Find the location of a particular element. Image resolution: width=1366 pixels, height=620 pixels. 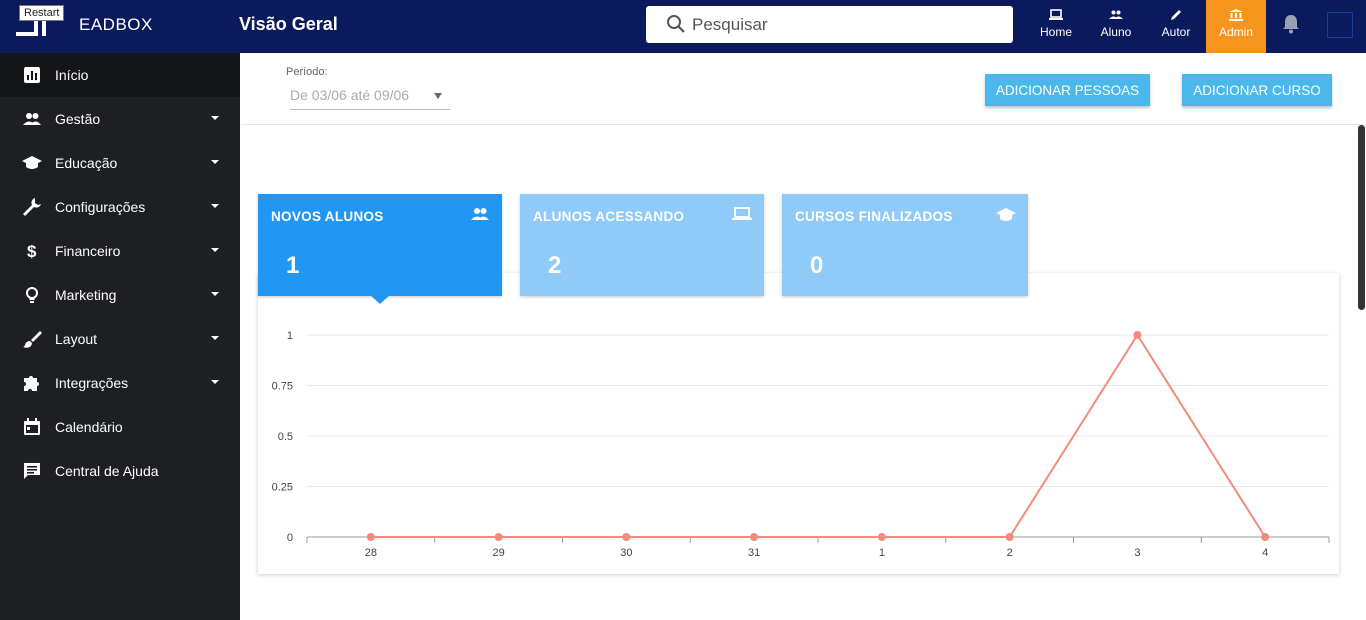

sidebar-item-label: Central de Ajuda is located at coordinates (107, 471).